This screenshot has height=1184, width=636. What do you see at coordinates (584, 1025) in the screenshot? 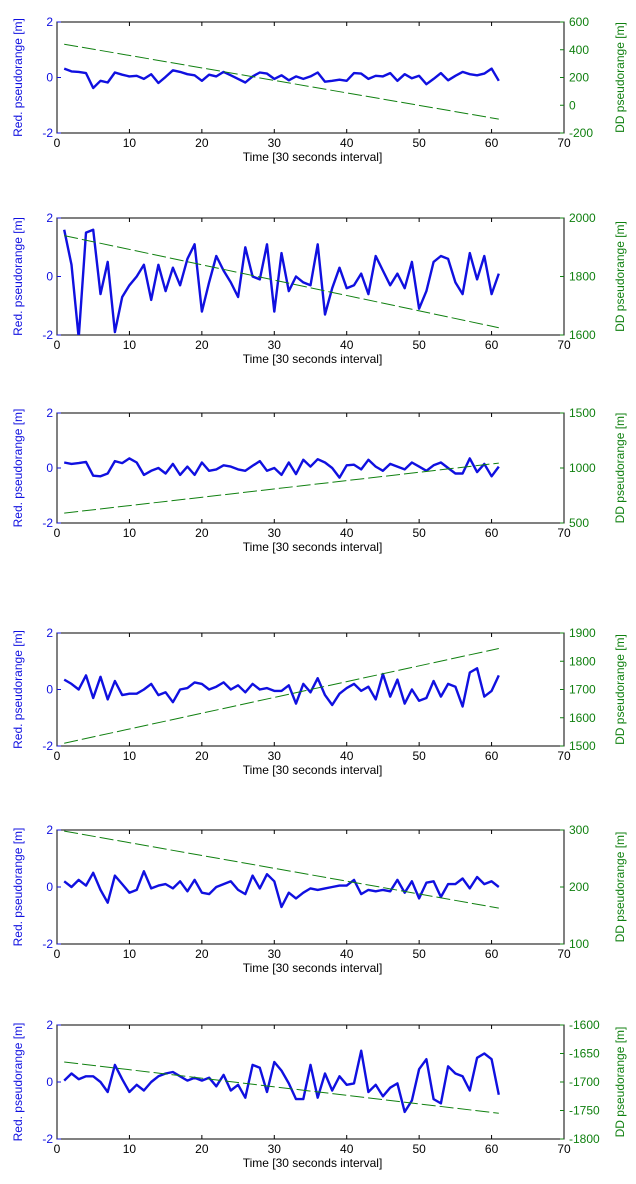
I see `y-right-tick-label: -1600` at bounding box center [584, 1025].